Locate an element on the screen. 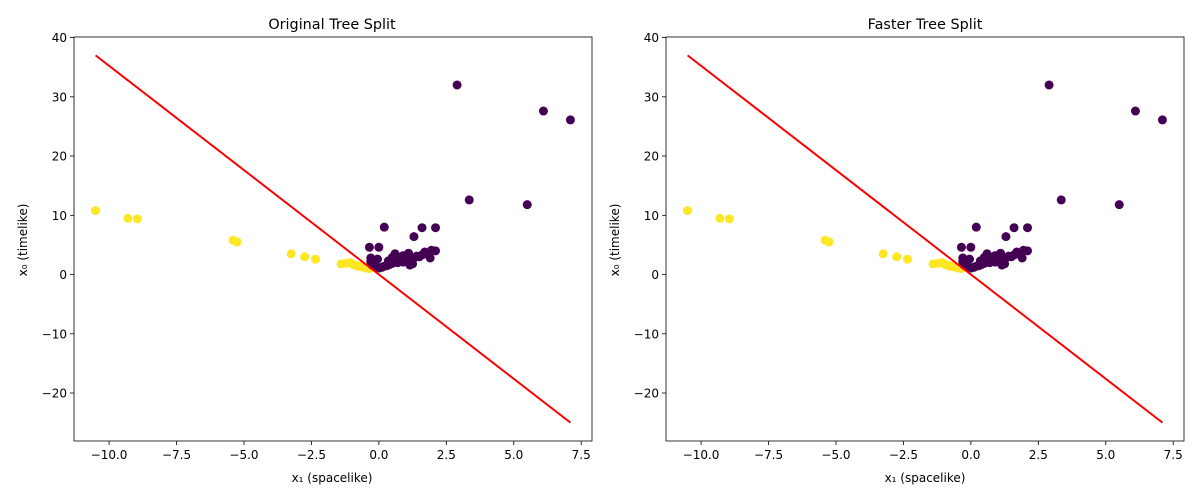 Image resolution: width=1200 pixels, height=500 pixels. chart-title: Original Tree Split is located at coordinates (332, 25).